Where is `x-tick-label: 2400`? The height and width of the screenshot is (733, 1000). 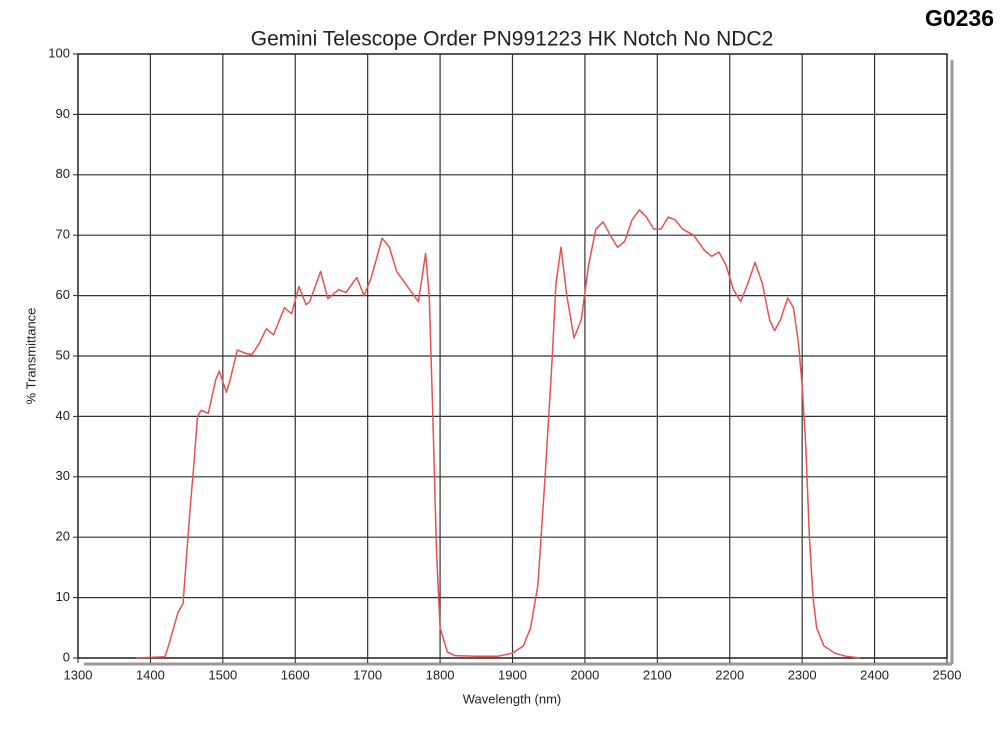
x-tick-label: 2400 is located at coordinates (874, 674).